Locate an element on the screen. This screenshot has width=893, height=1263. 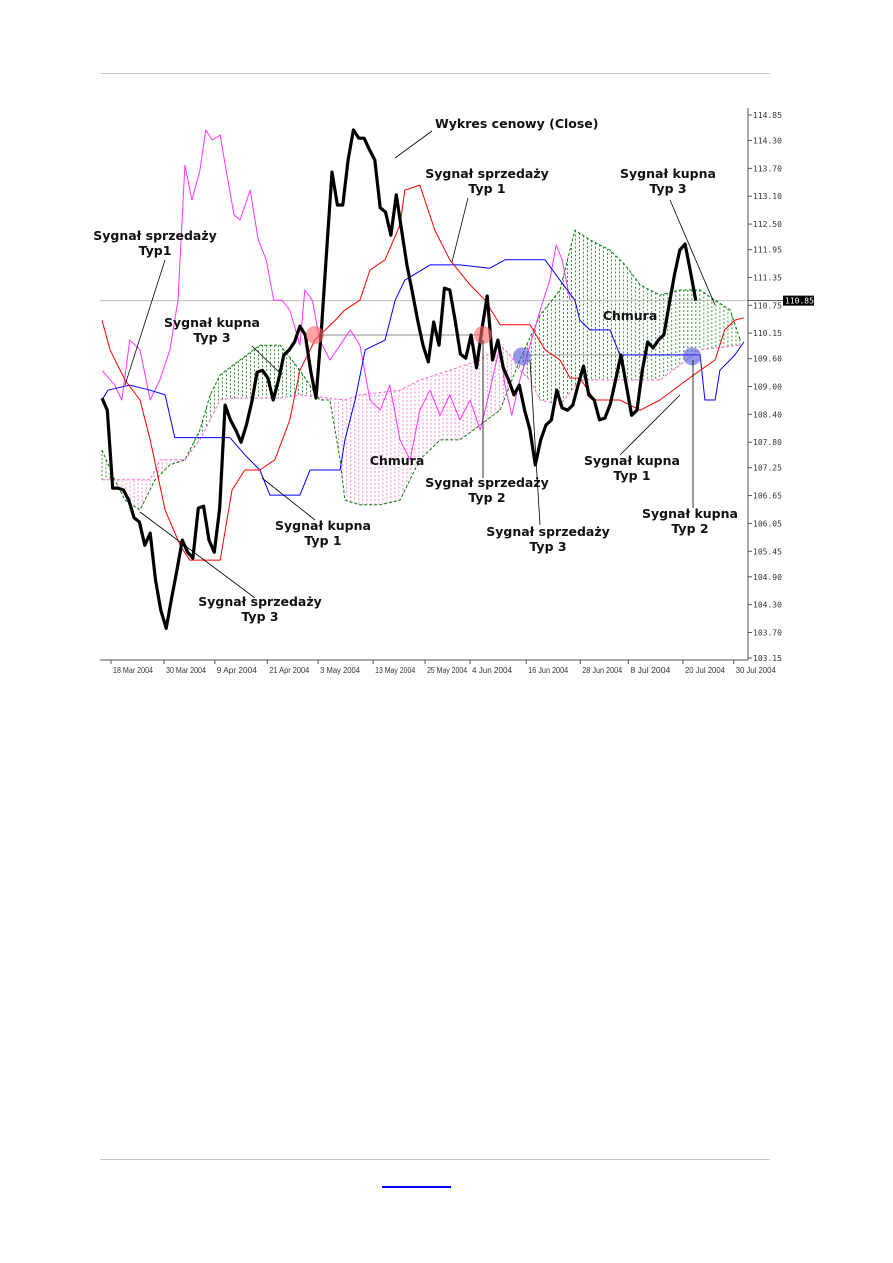
y-tick-label: 113.70 is located at coordinates (767, 168).